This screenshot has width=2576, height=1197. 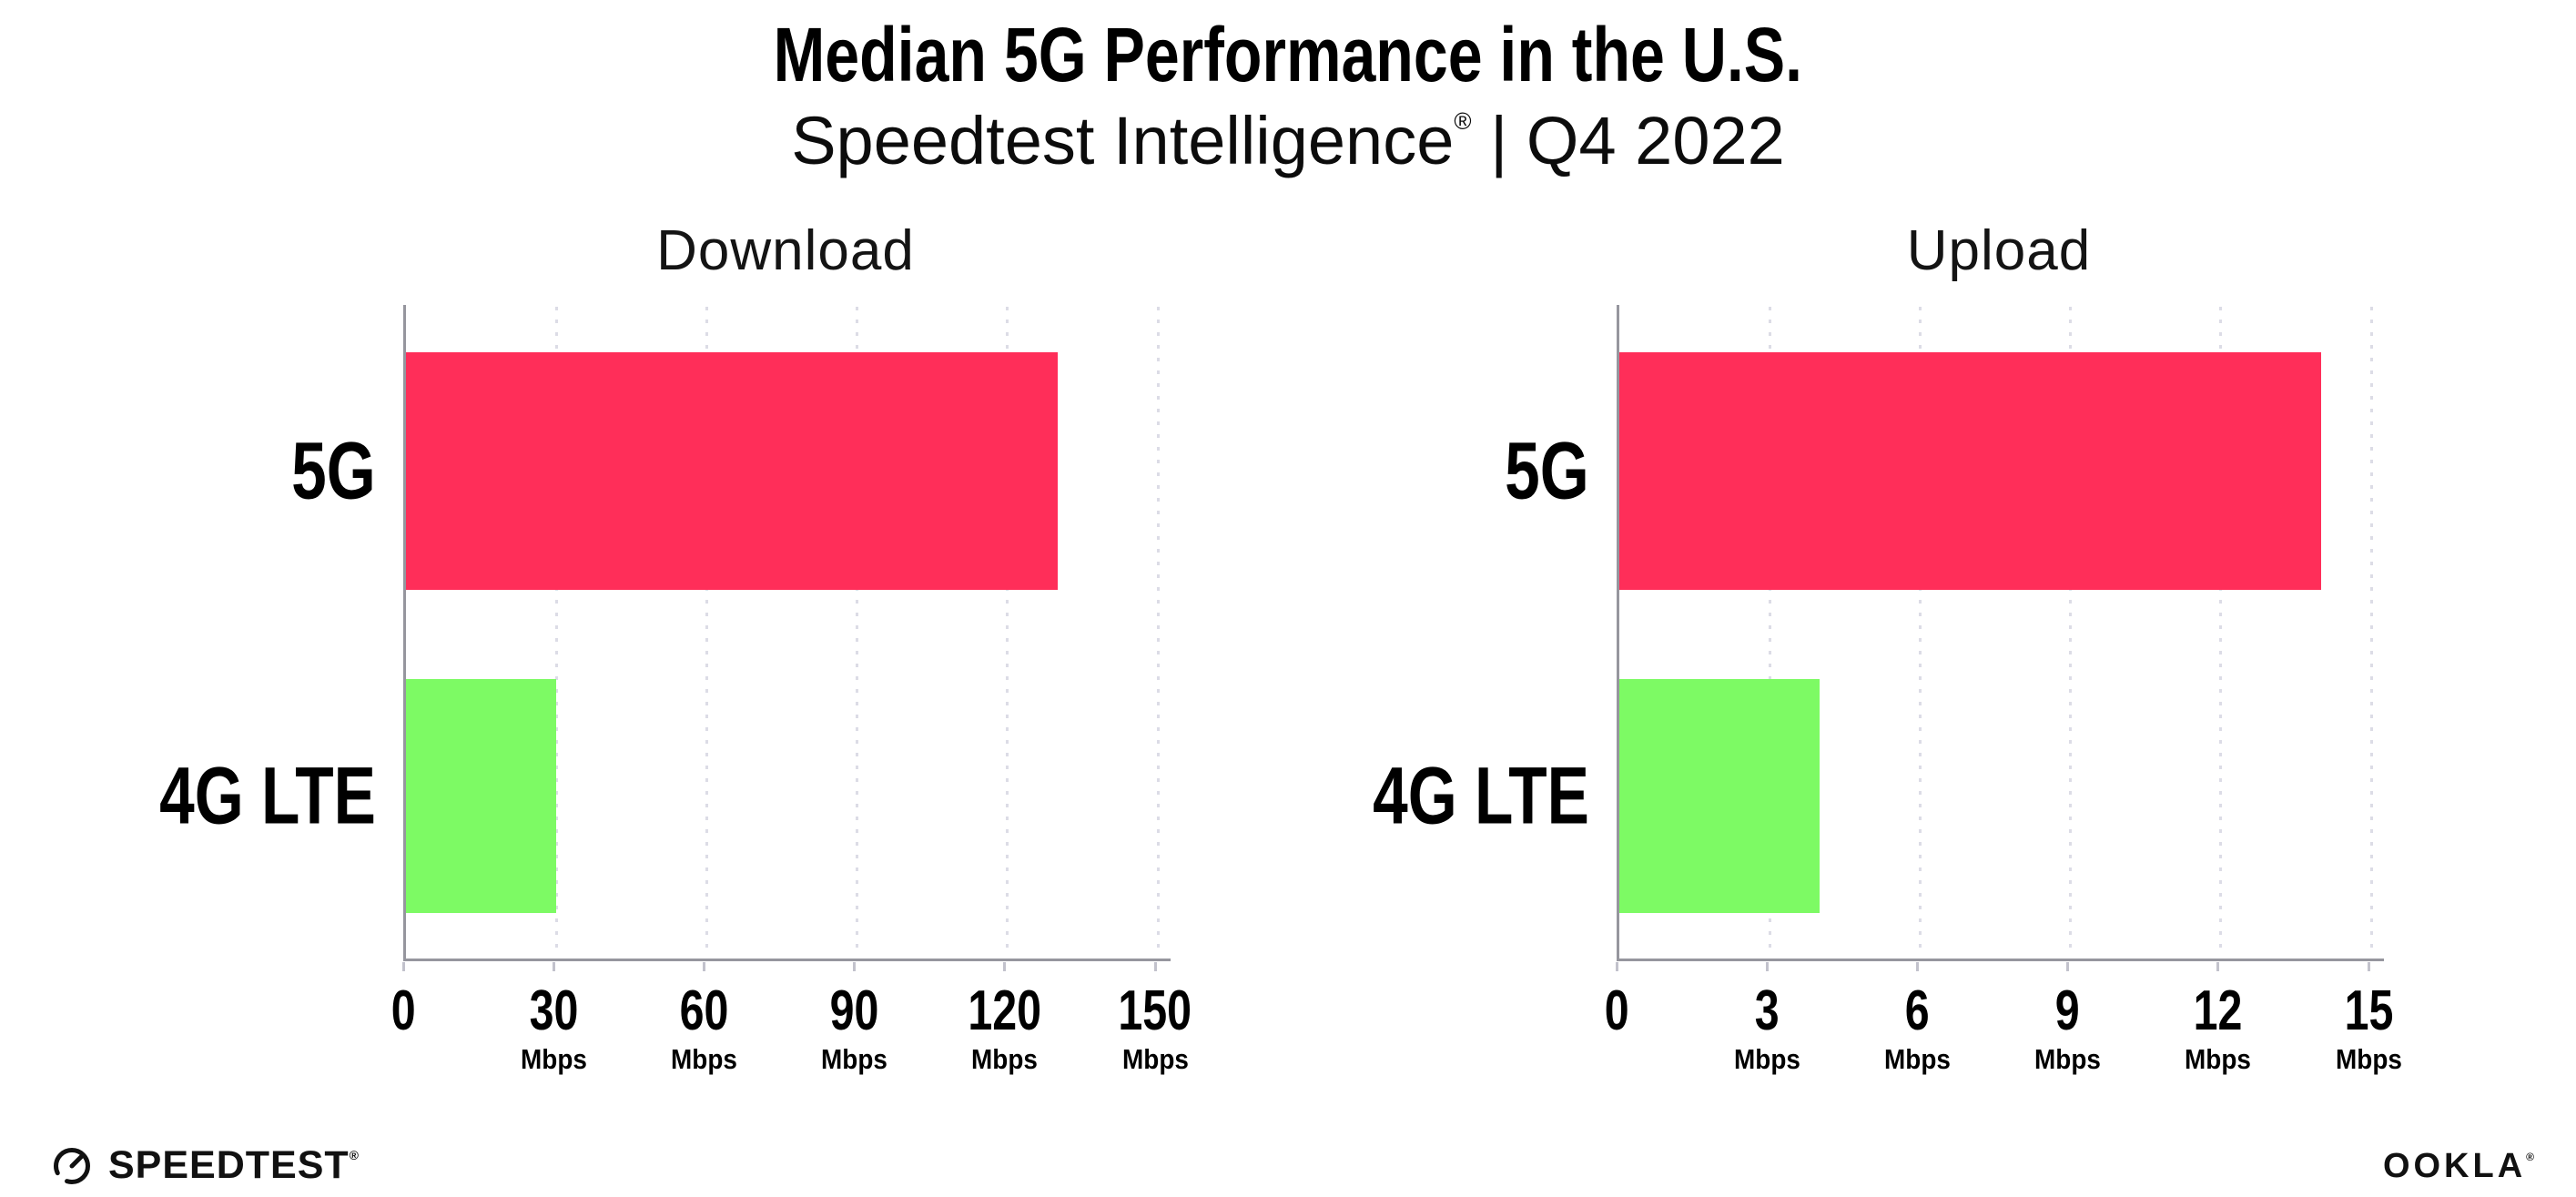 I want to click on ookla-registered-mark-icon: ®, so click(x=2530, y=1157).